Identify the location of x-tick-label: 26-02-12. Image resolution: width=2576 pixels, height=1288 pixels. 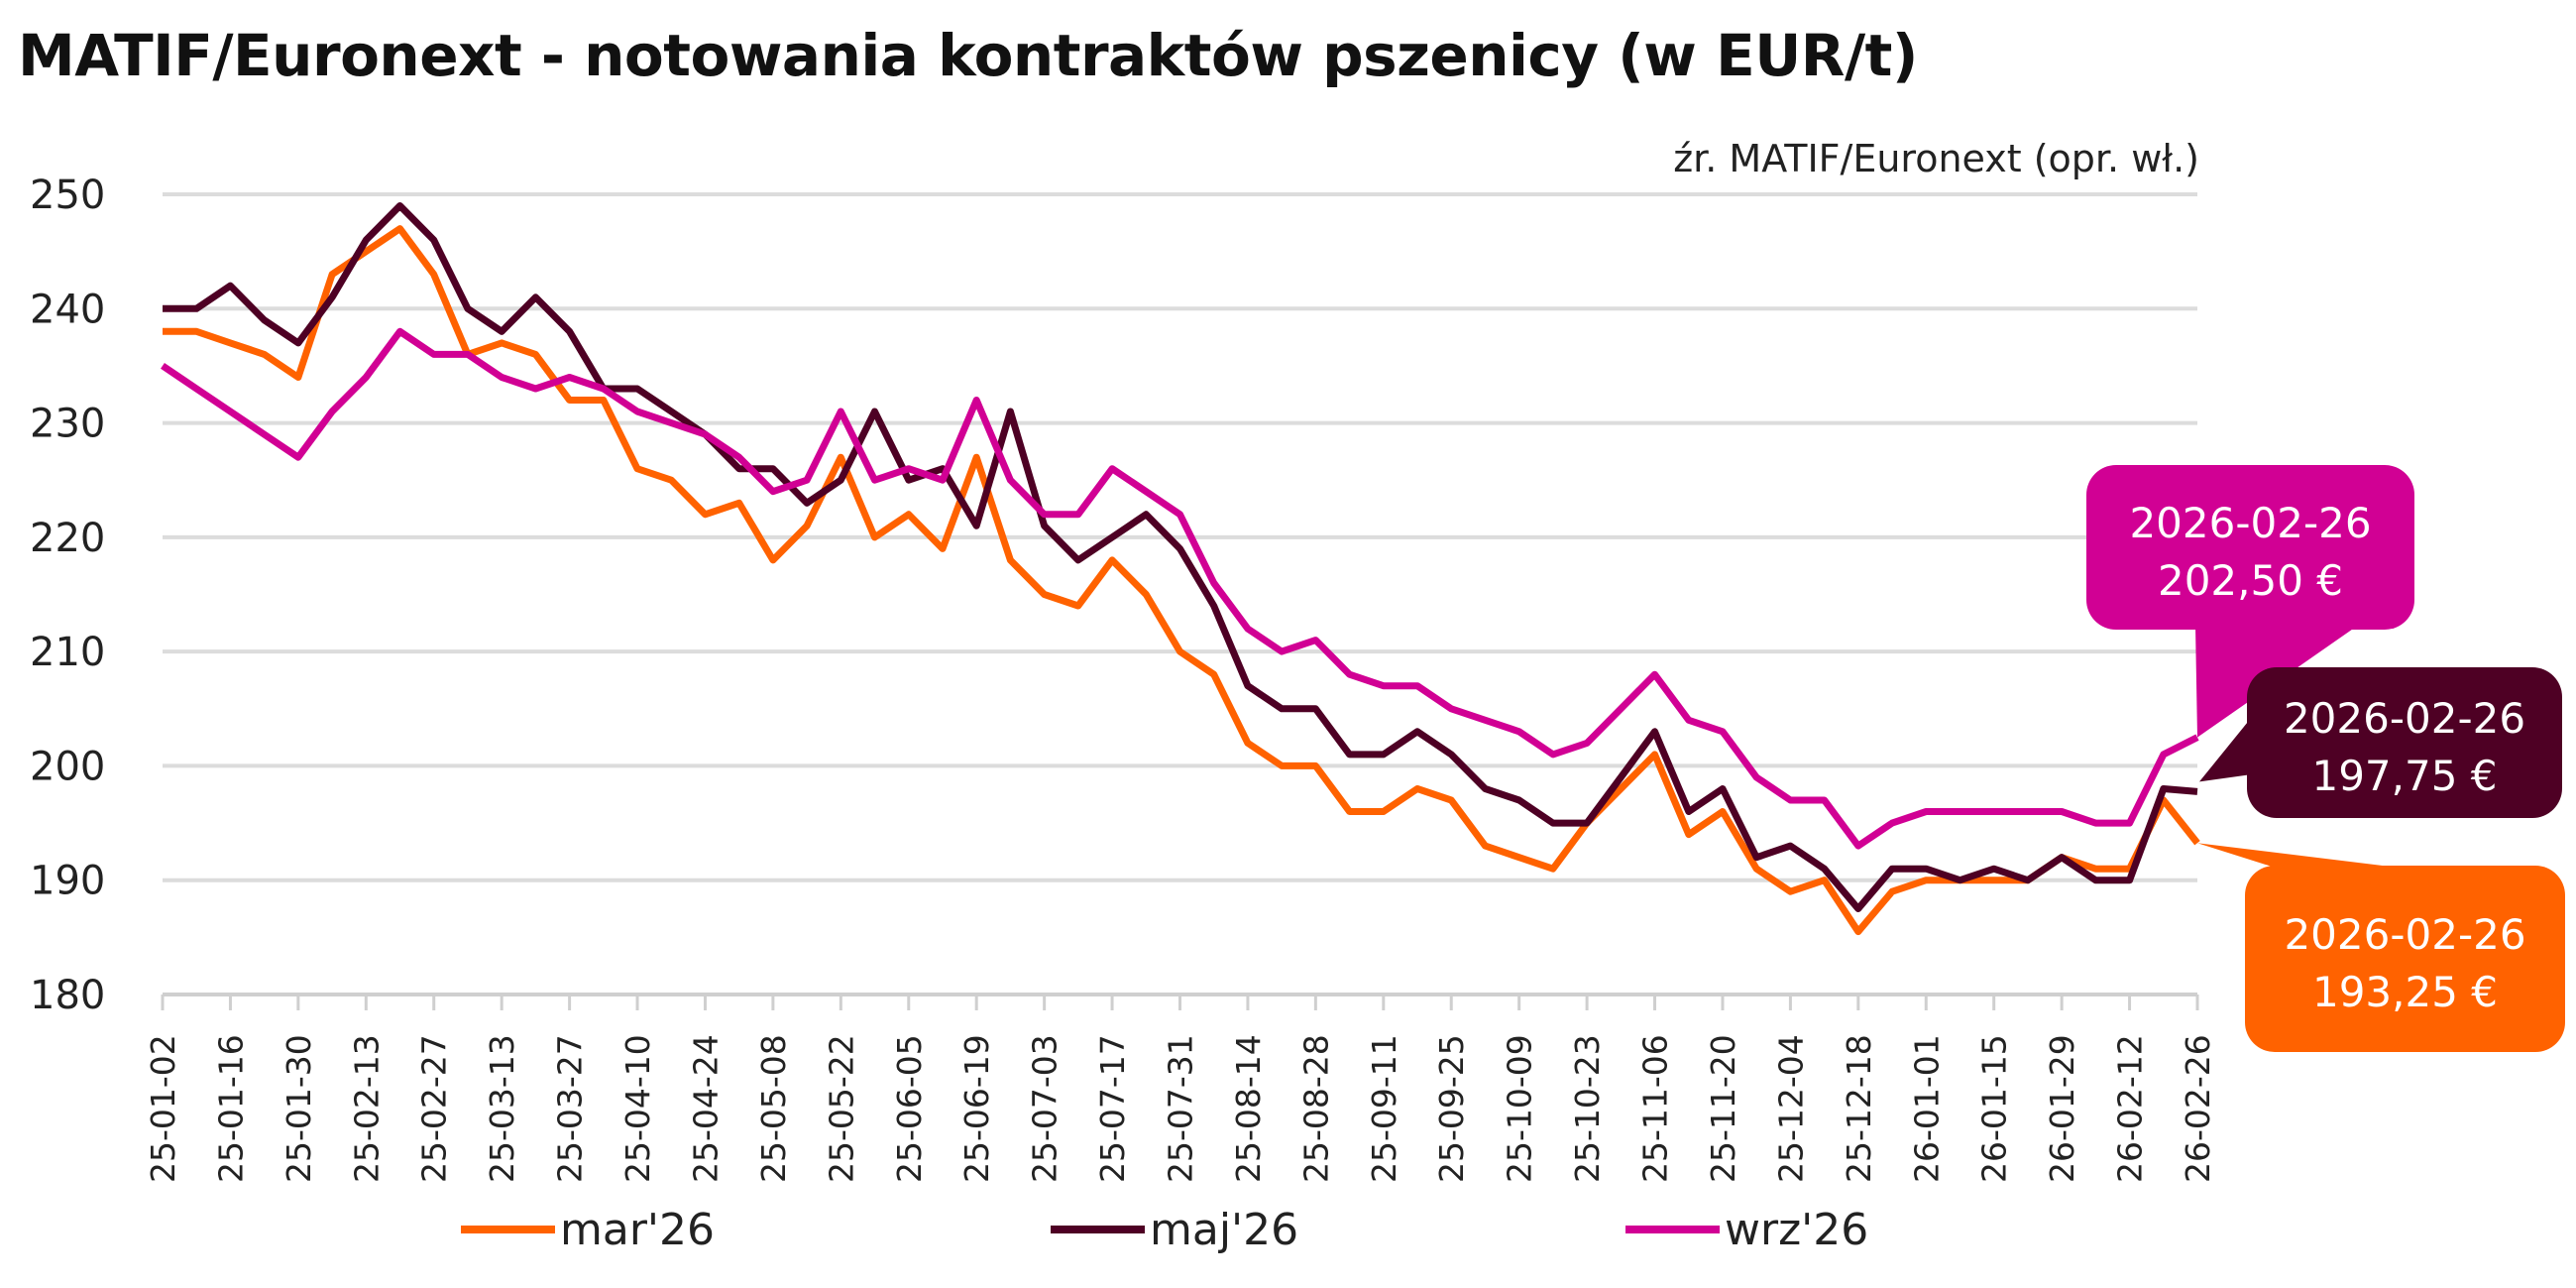
(2130, 1109).